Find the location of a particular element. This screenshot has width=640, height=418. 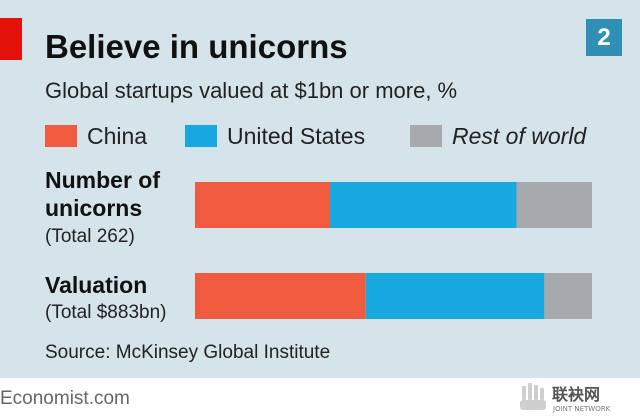

legend-swatch-china is located at coordinates (61, 136).